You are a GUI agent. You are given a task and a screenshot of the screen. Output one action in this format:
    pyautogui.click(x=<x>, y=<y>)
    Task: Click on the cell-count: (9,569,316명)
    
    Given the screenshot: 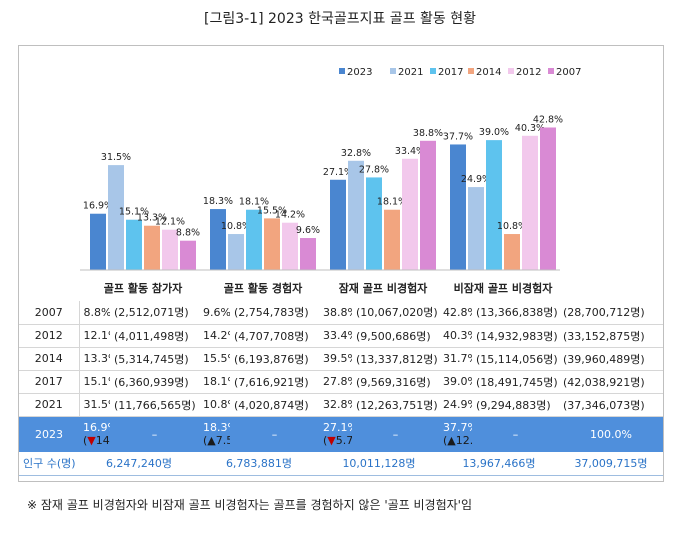 What is the action you would take?
    pyautogui.click(x=395, y=382)
    